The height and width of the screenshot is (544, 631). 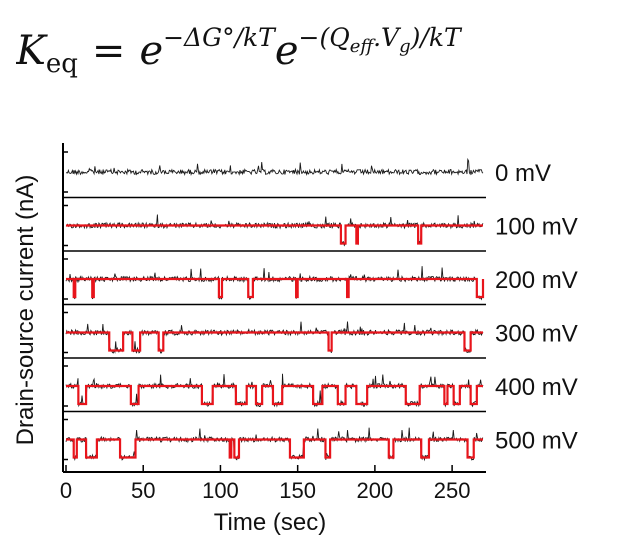 I want to click on eq-exp2-rest: .V, so click(x=387, y=37).